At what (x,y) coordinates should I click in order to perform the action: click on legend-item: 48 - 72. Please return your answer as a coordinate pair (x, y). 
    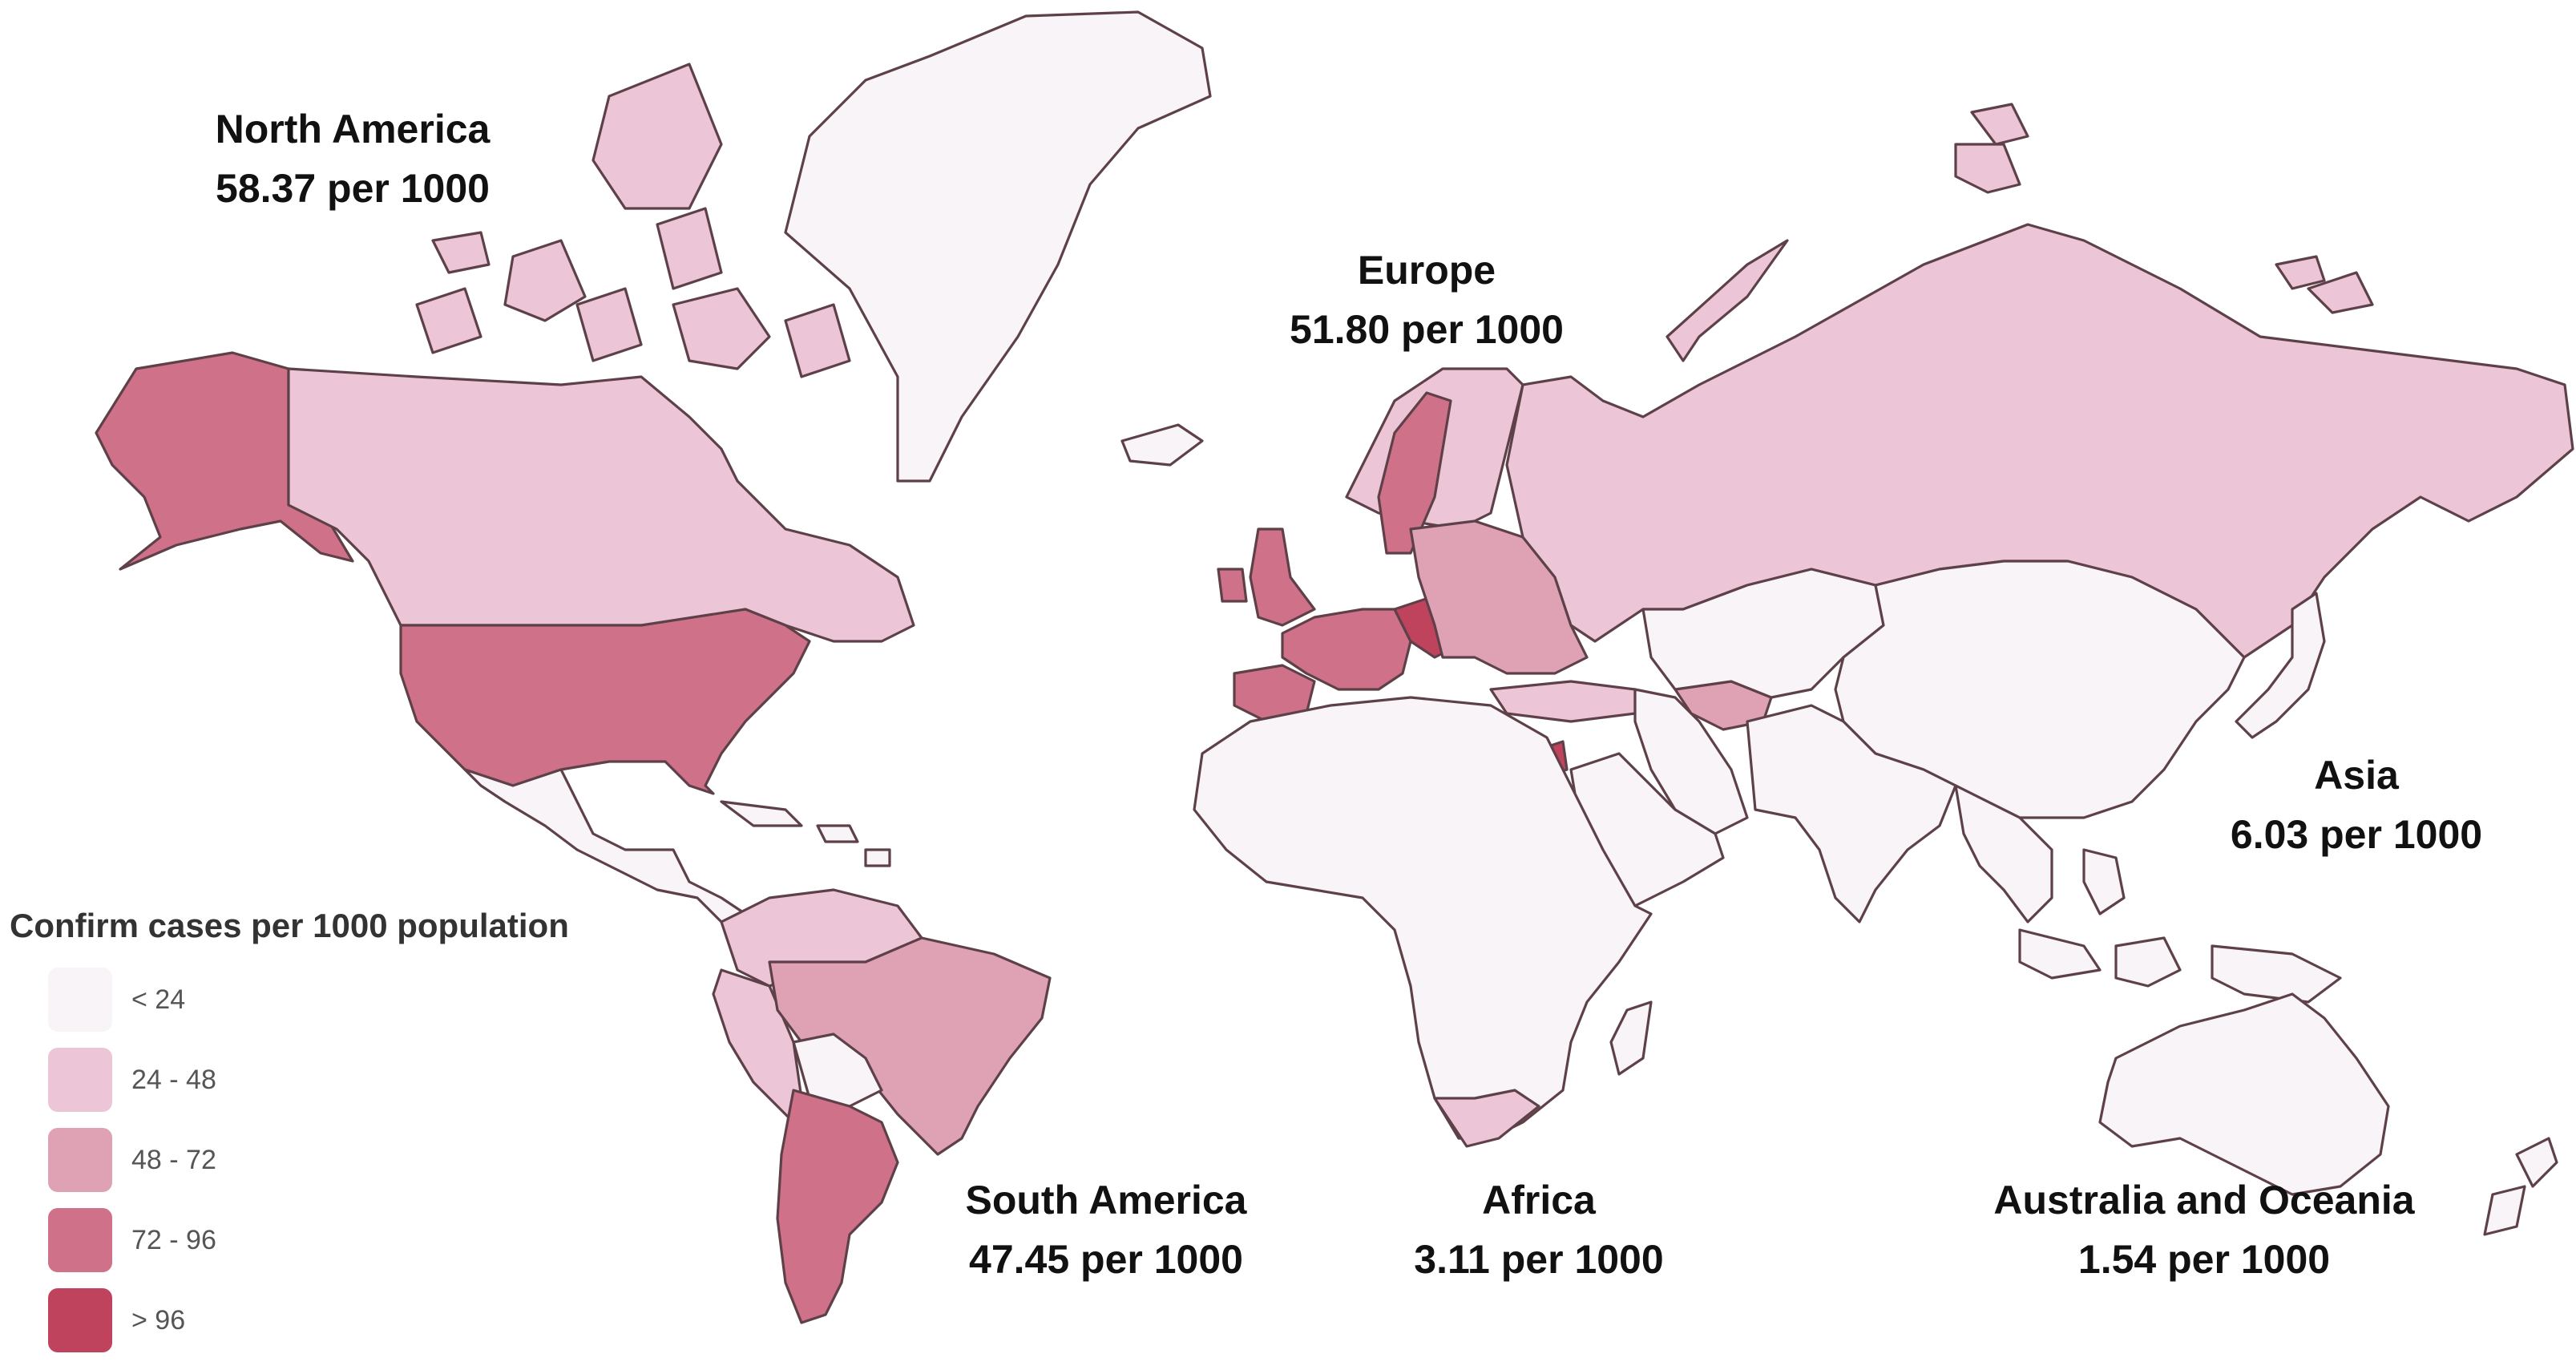
    Looking at the image, I should click on (346, 1160).